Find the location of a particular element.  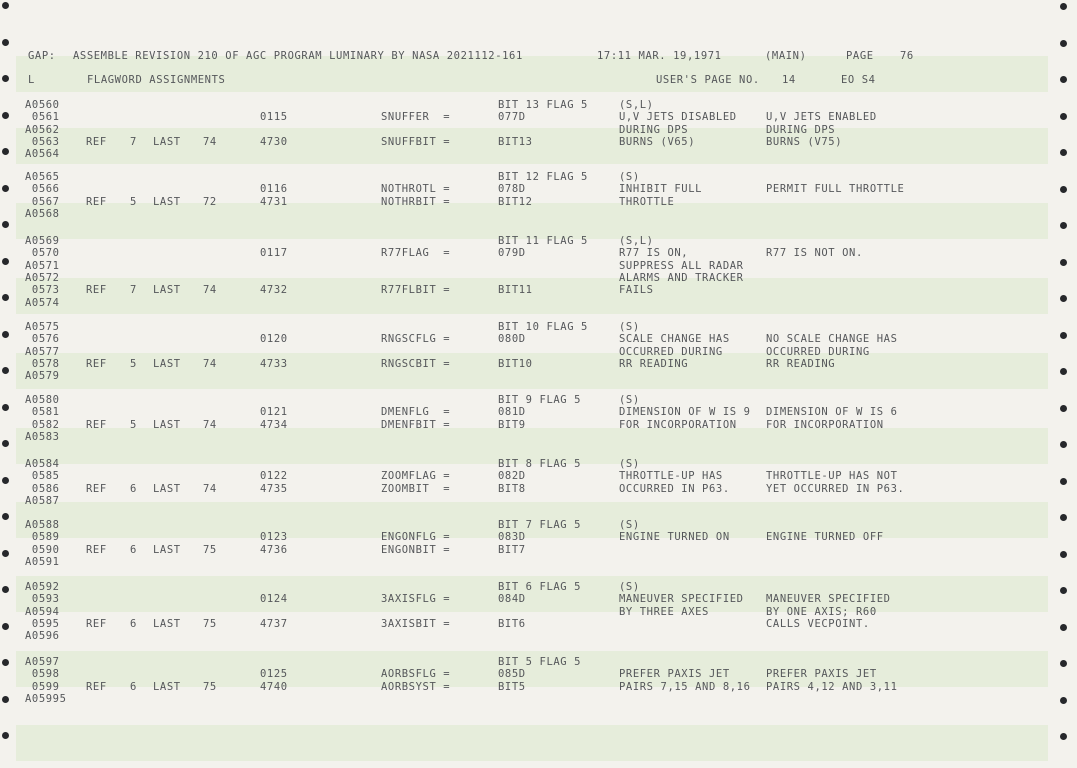

sequence-number: 0576 is located at coordinates (42, 339).